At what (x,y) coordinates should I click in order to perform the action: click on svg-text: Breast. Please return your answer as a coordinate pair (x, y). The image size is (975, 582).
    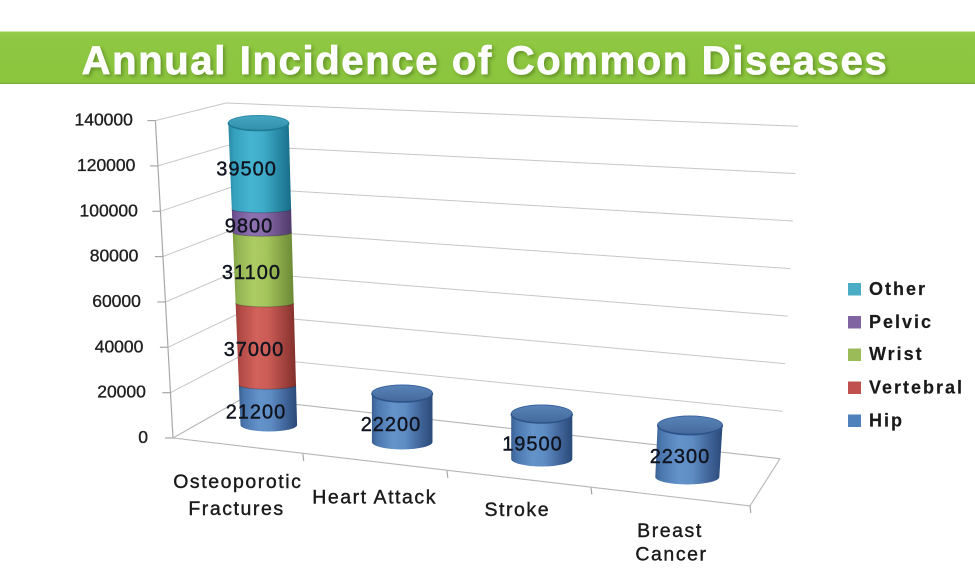
    Looking at the image, I should click on (670, 531).